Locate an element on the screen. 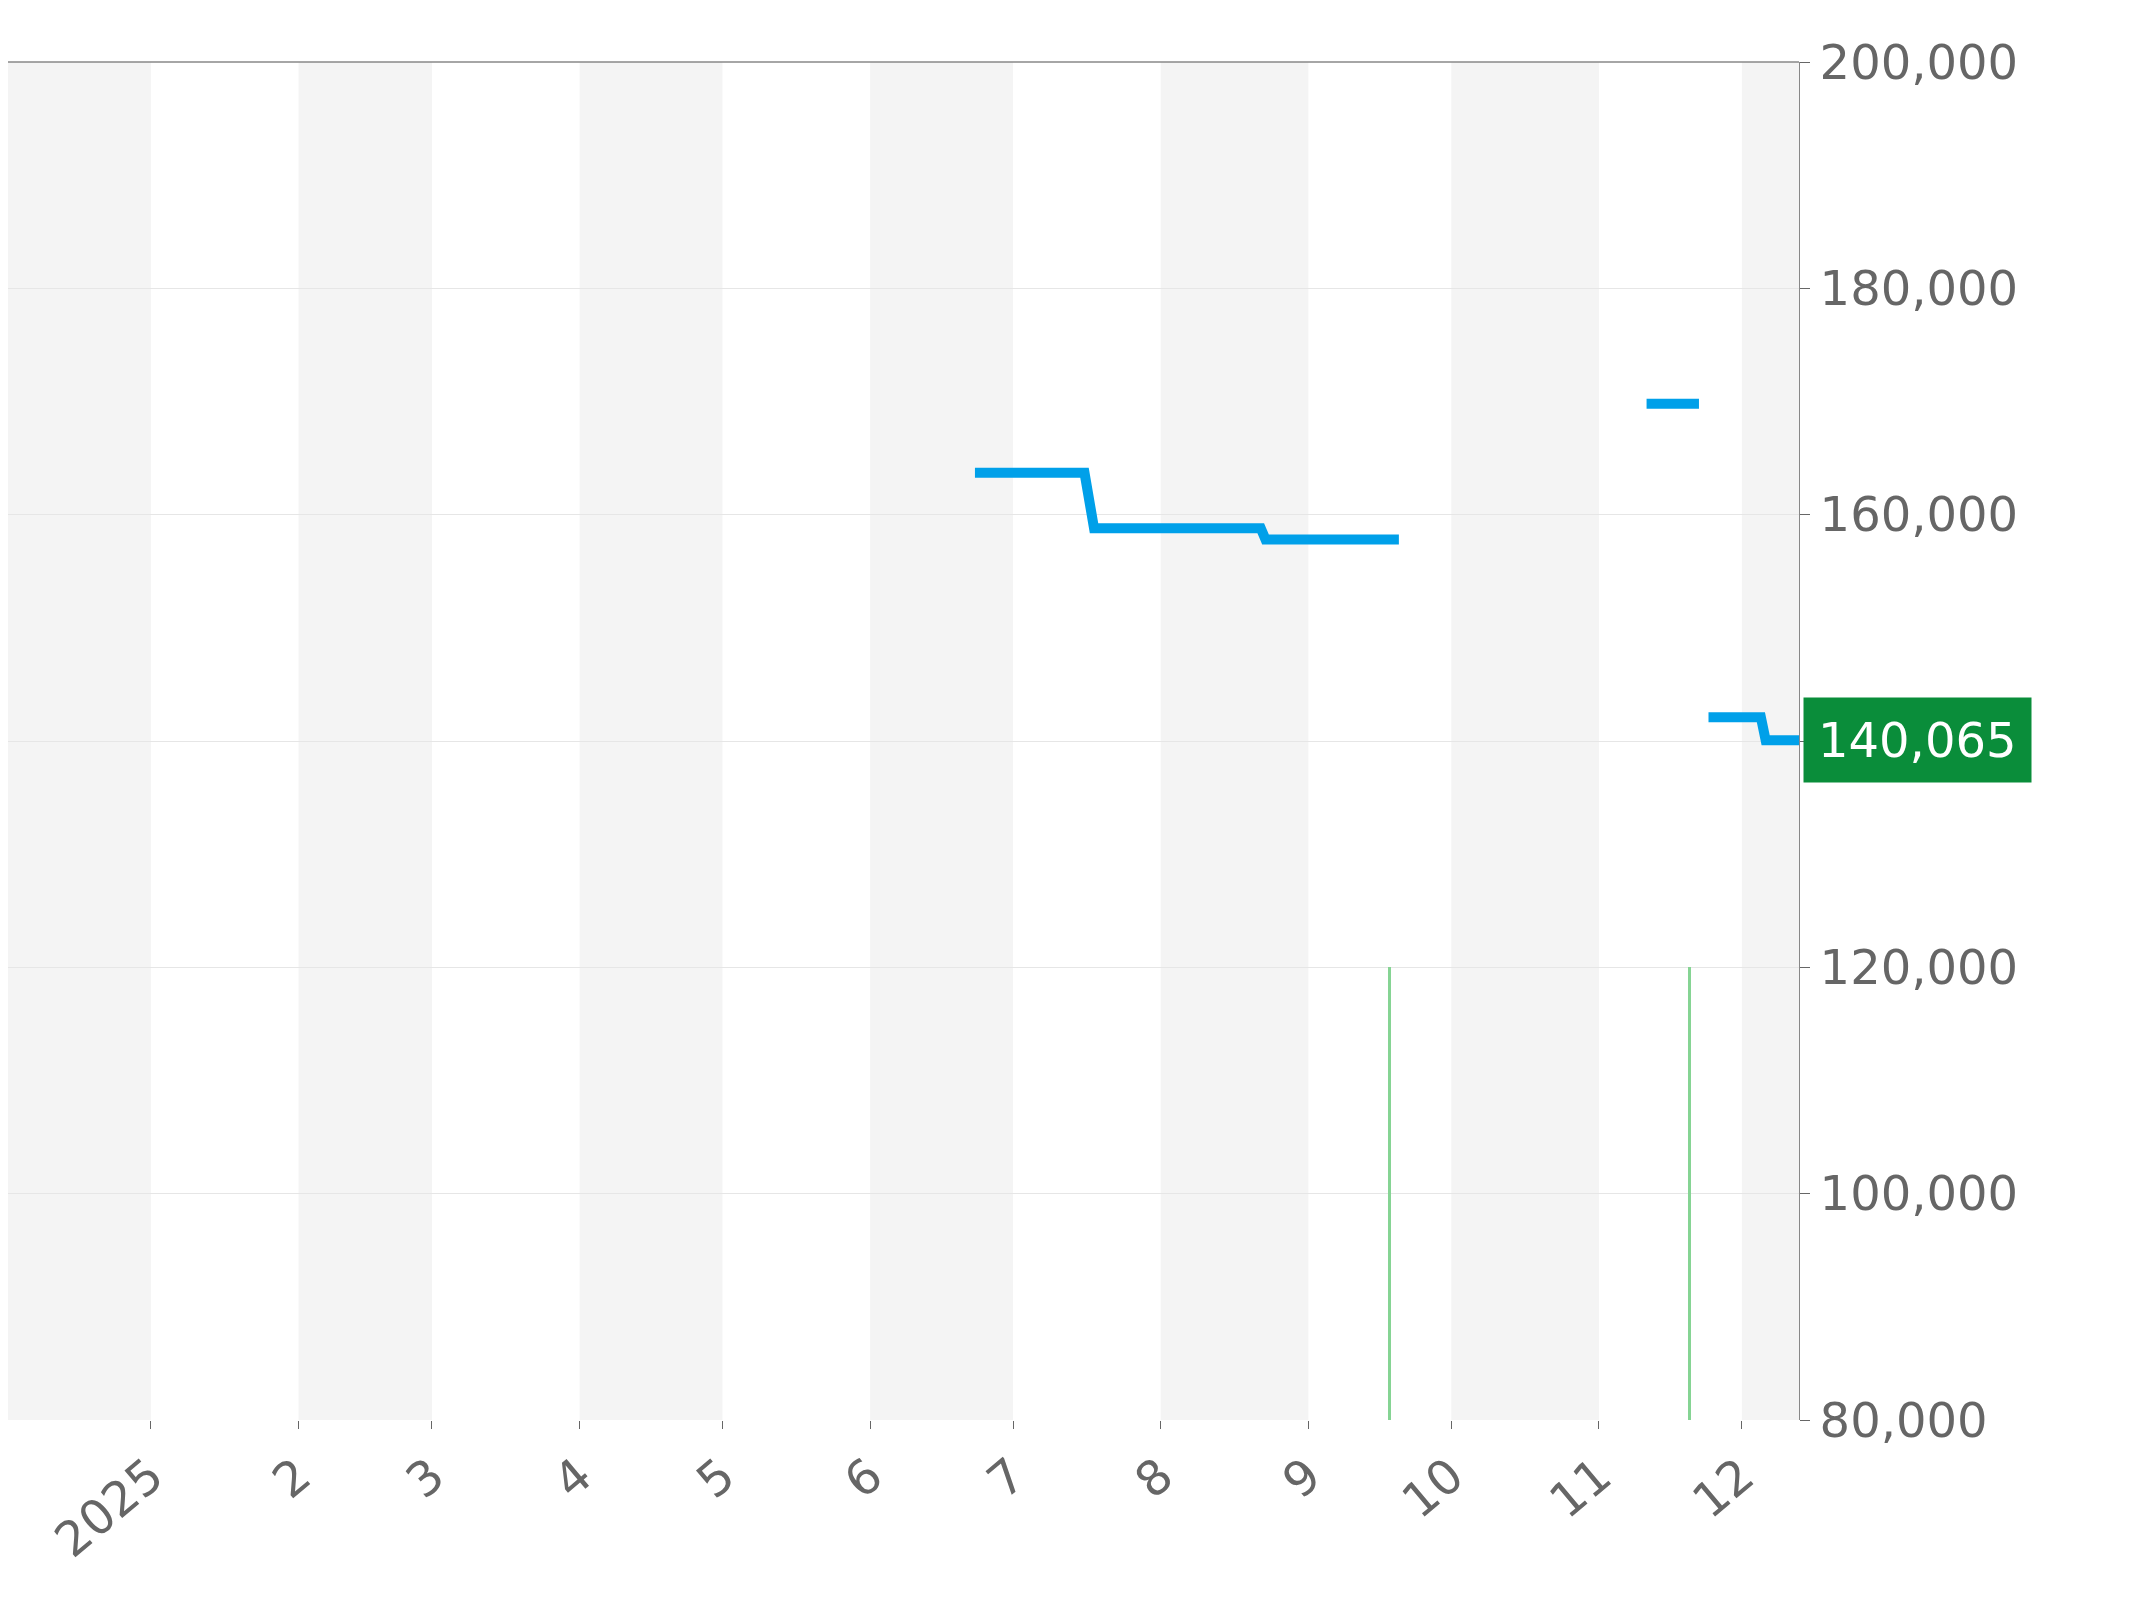 The image size is (2144, 1600). x-tick-label: 5 is located at coordinates (715, 1478).